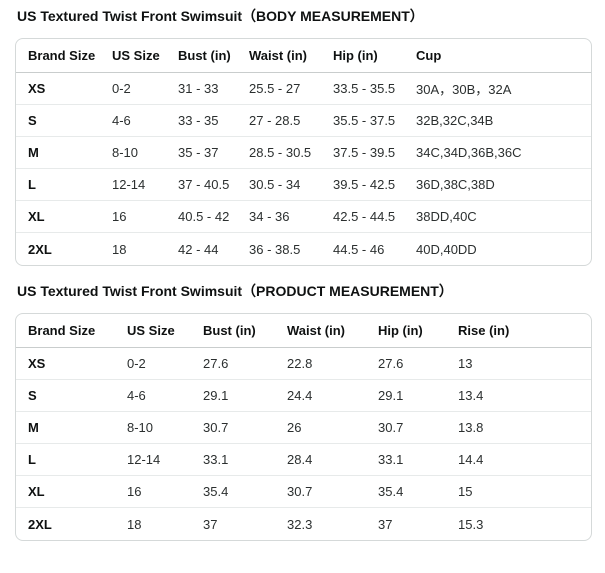 The width and height of the screenshot is (605, 573). I want to click on table-cell: 33.1, so click(406, 460).